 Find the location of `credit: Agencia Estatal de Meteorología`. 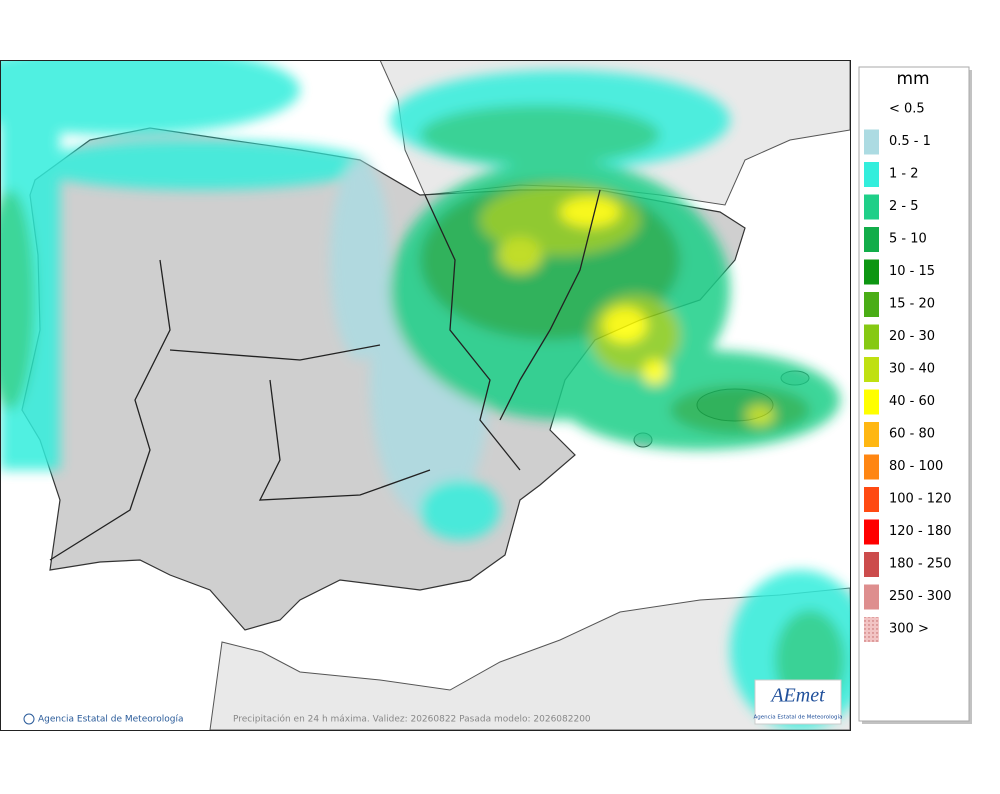

credit: Agencia Estatal de Meteorología is located at coordinates (111, 720).